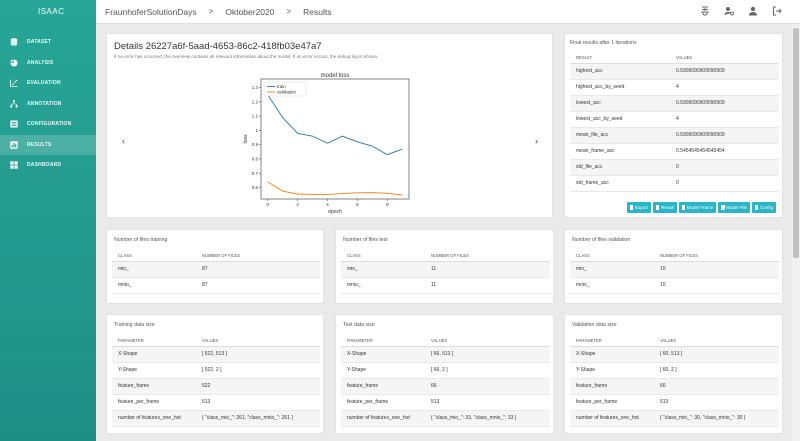  I want to click on carousel-next-button: ›, so click(536, 141).